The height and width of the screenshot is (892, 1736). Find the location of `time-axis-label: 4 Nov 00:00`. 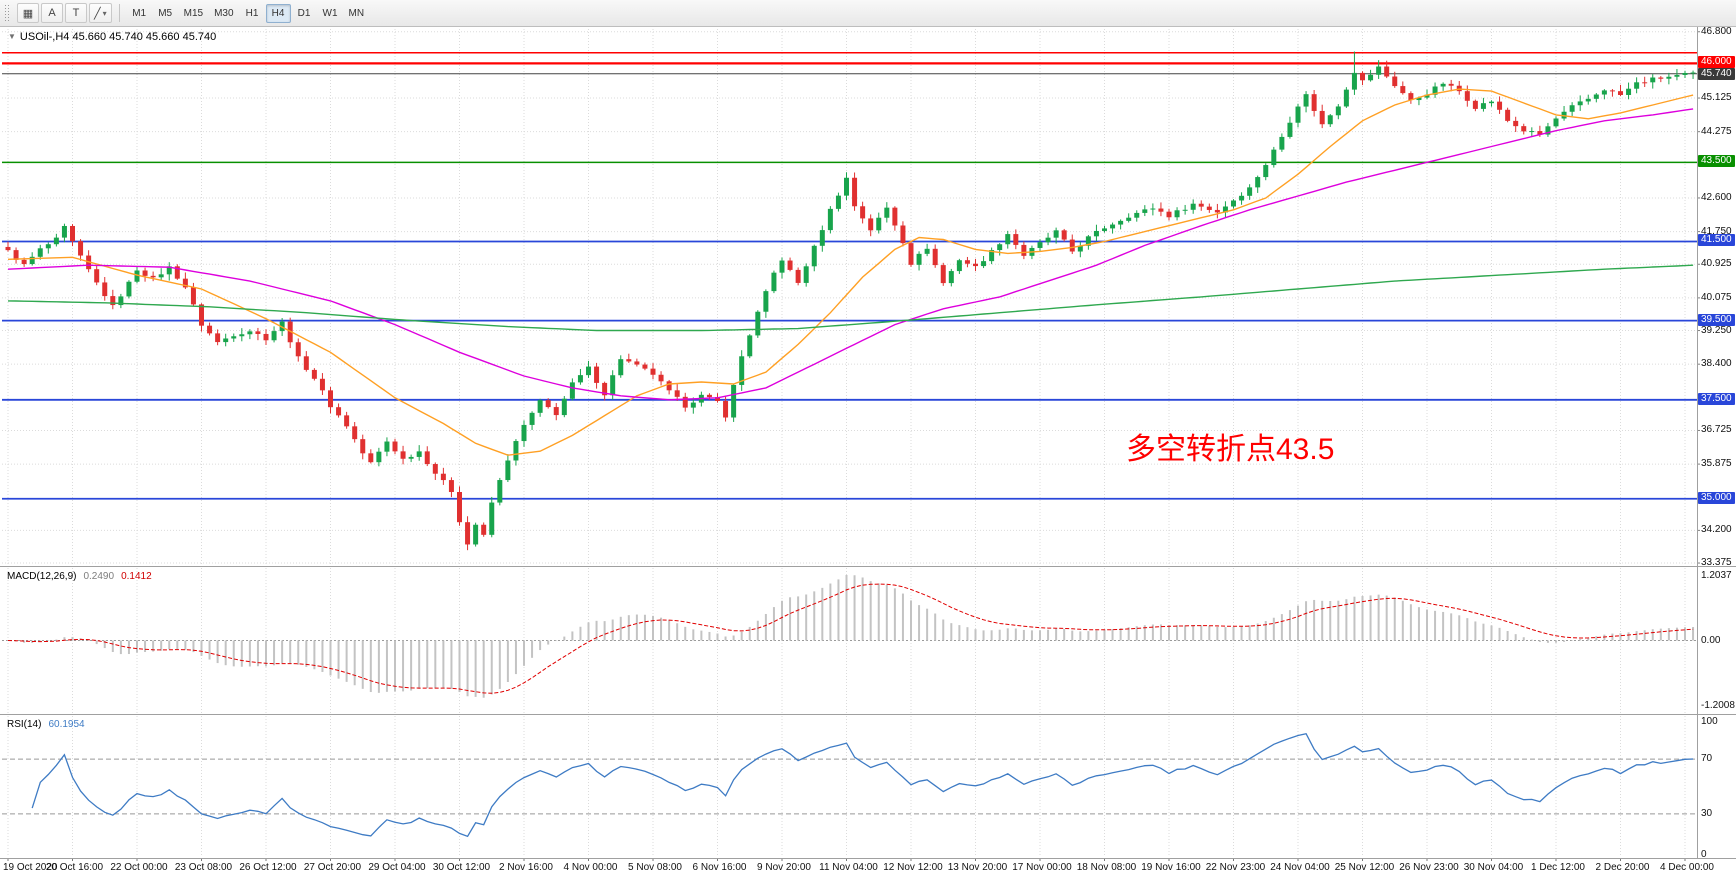

time-axis-label: 4 Nov 00:00 is located at coordinates (590, 867).